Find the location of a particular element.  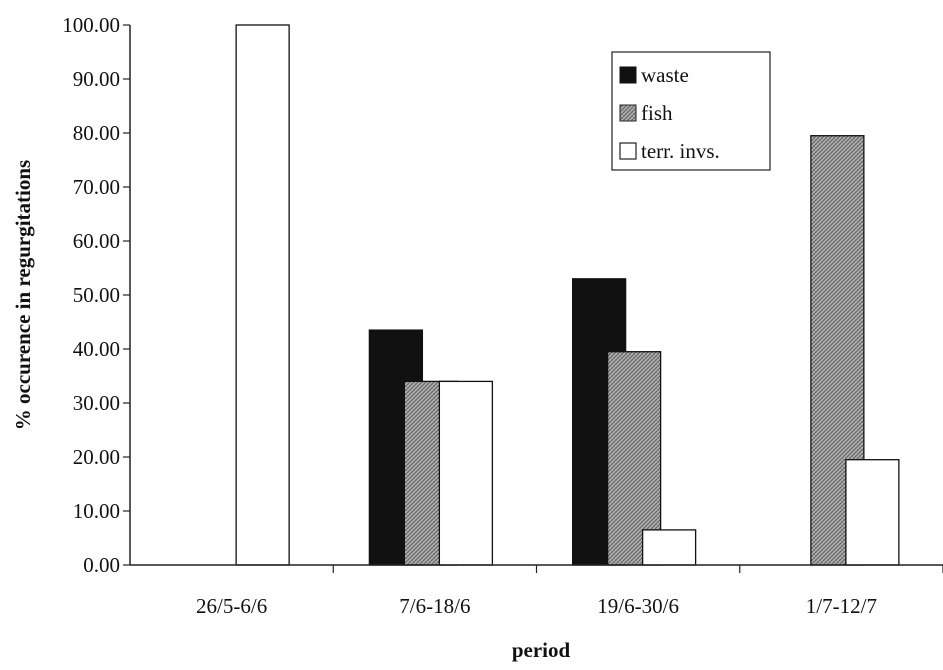

x-axis-ticks: 26/5-6/6 7/6-18/6 19/6-30/6 1/7-12/7 is located at coordinates (569, 591).